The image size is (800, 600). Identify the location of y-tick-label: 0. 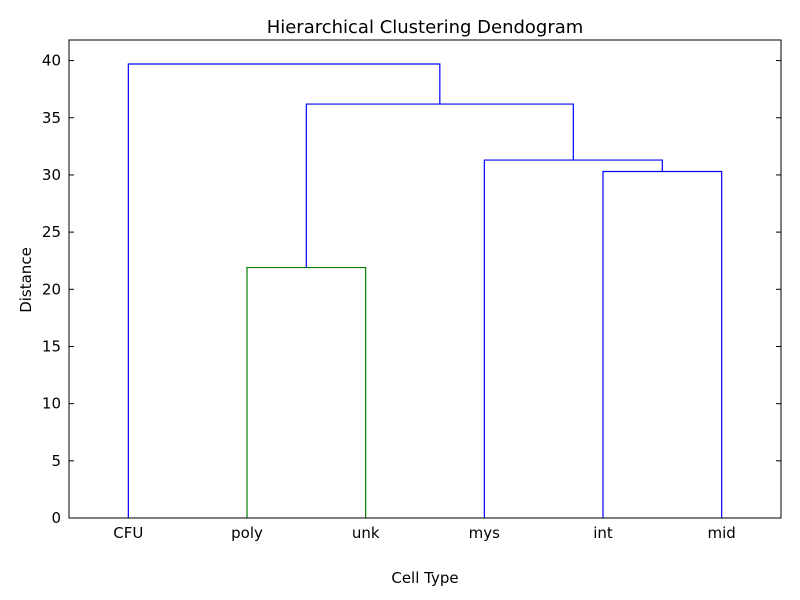
(56, 518).